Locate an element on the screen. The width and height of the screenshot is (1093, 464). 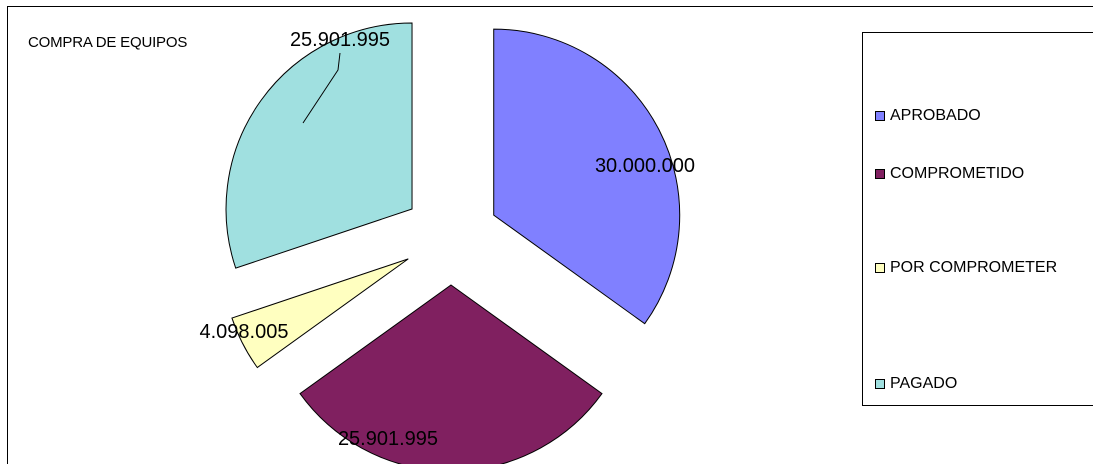
legend-item-comprometido: COMPROMETIDO is located at coordinates (949, 174).